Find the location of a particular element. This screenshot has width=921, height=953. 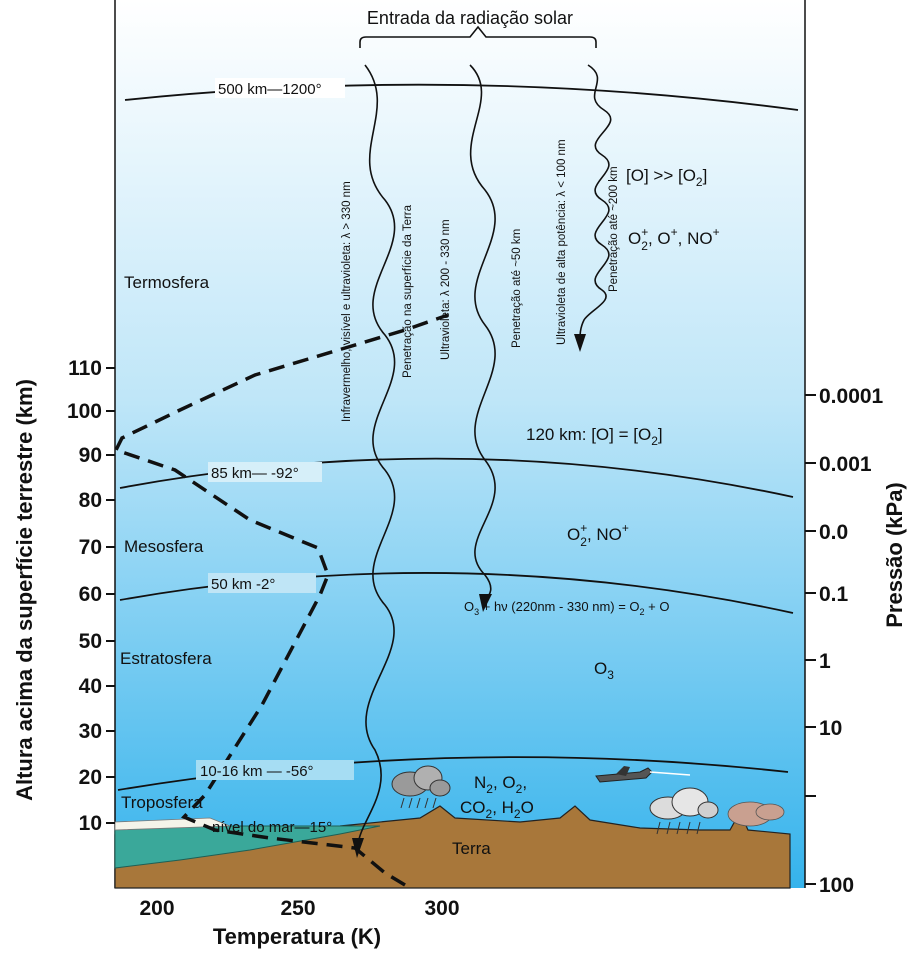

y-tick-60: 60 is located at coordinates (90, 594).